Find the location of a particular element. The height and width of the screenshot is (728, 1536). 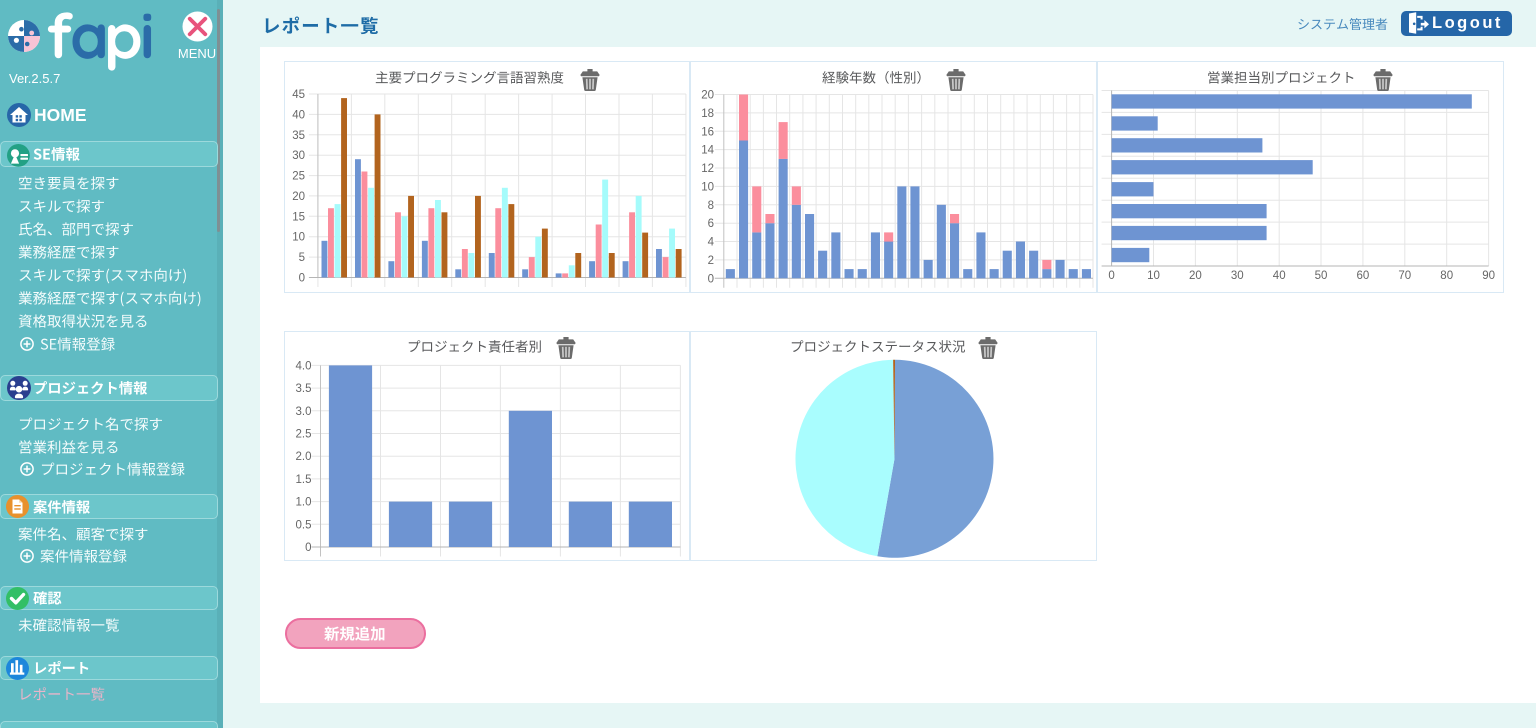

svg-text: 14 is located at coordinates (707, 151).